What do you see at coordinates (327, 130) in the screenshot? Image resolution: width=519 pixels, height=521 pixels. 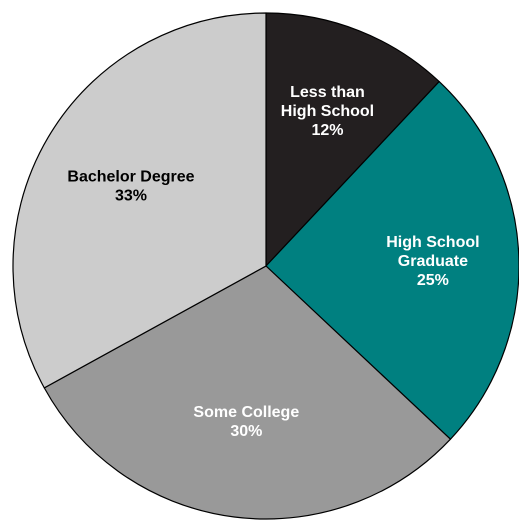 I see `pie-label-line: 12%` at bounding box center [327, 130].